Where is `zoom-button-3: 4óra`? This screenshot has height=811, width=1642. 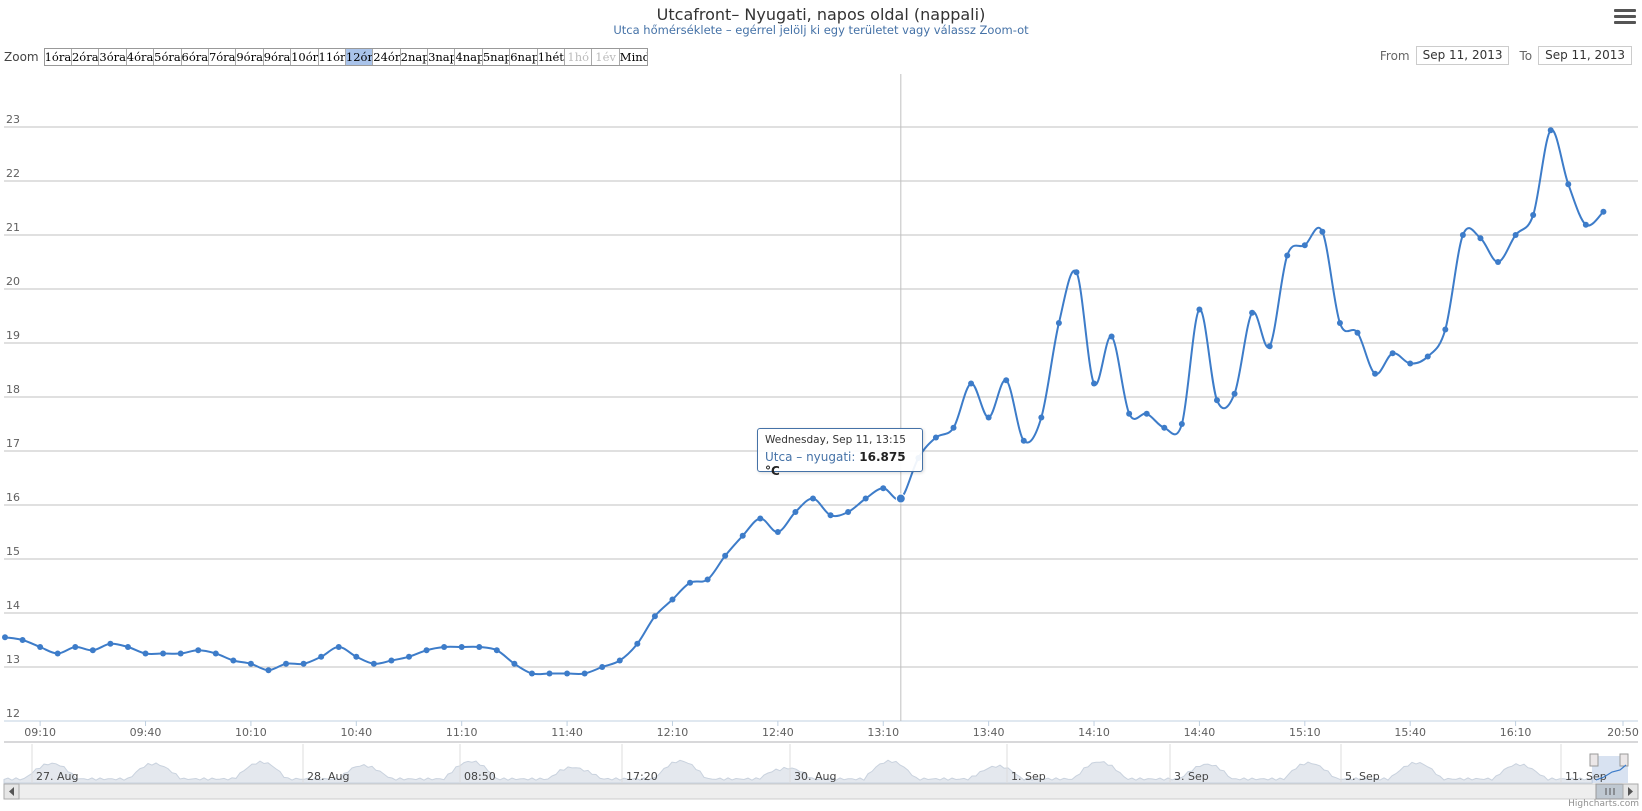
zoom-button-3: 4óra is located at coordinates (140, 57).